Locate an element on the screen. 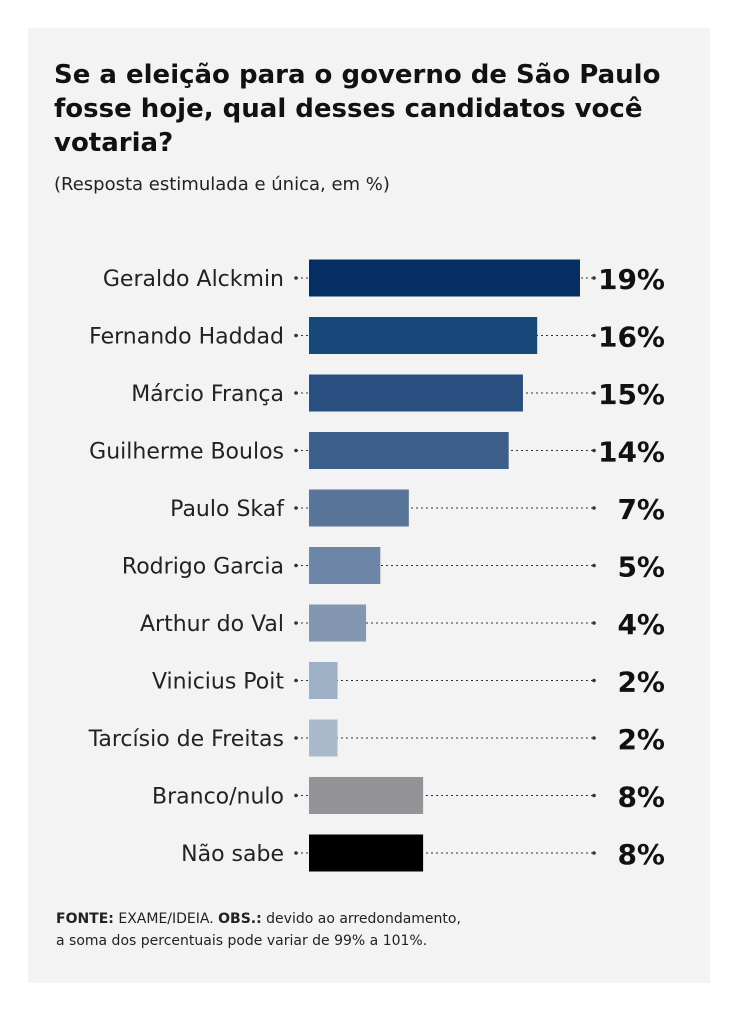 The height and width of the screenshot is (1024, 738). value-label: 16% is located at coordinates (631, 337).